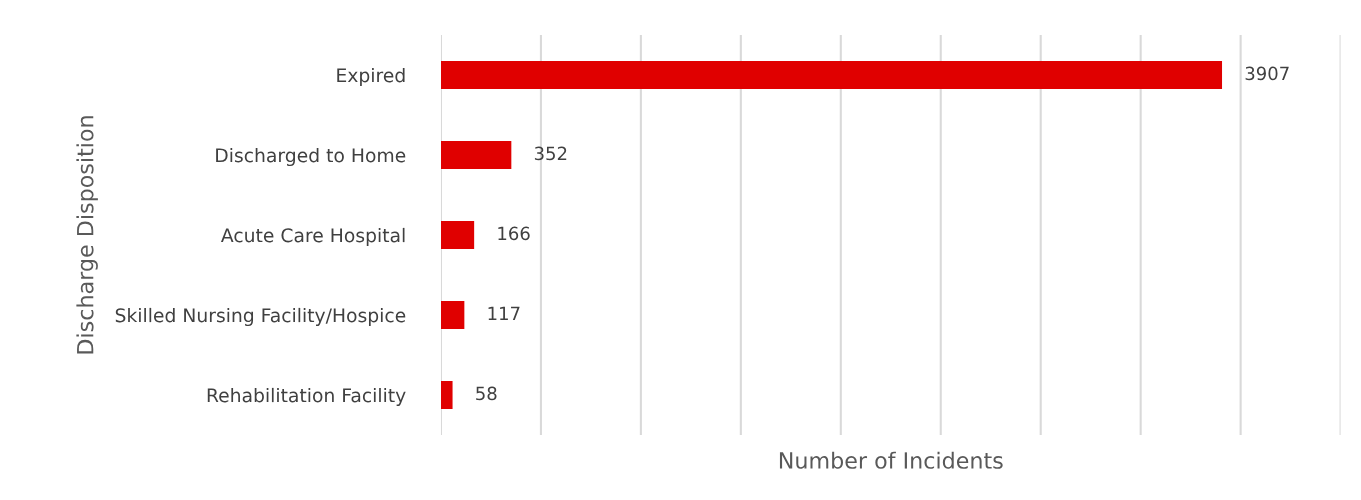 The image size is (1361, 500). I want to click on y-axis-title: Discharge Disposition, so click(87, 235).